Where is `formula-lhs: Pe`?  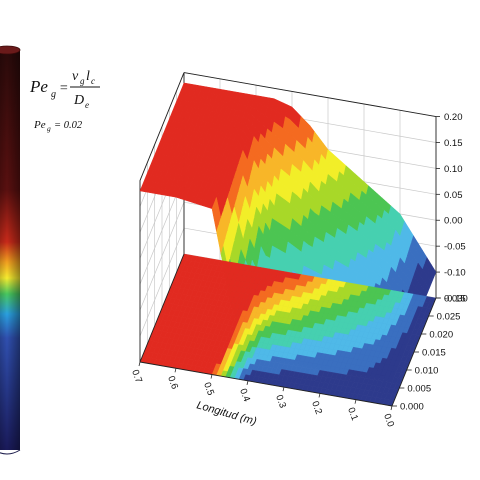
formula-lhs: Pe is located at coordinates (38, 86).